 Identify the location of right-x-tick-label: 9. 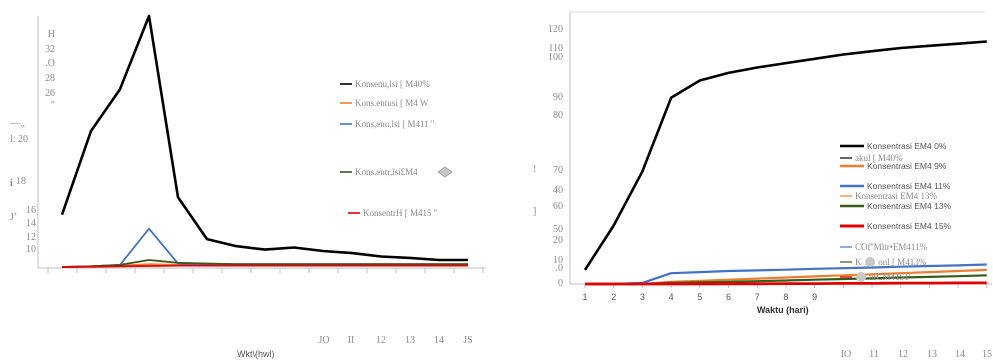
(814, 297).